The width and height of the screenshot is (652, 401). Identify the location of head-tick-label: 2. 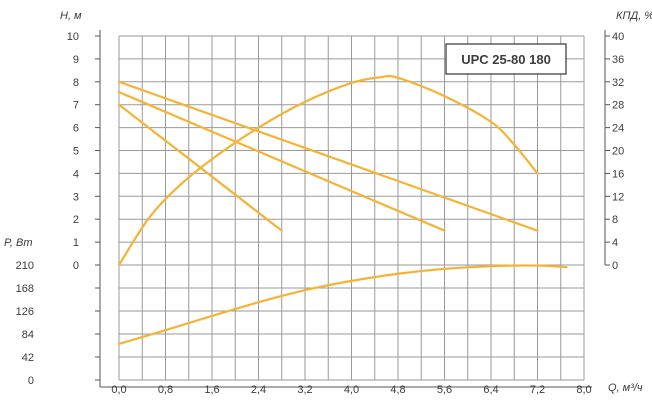
(76, 220).